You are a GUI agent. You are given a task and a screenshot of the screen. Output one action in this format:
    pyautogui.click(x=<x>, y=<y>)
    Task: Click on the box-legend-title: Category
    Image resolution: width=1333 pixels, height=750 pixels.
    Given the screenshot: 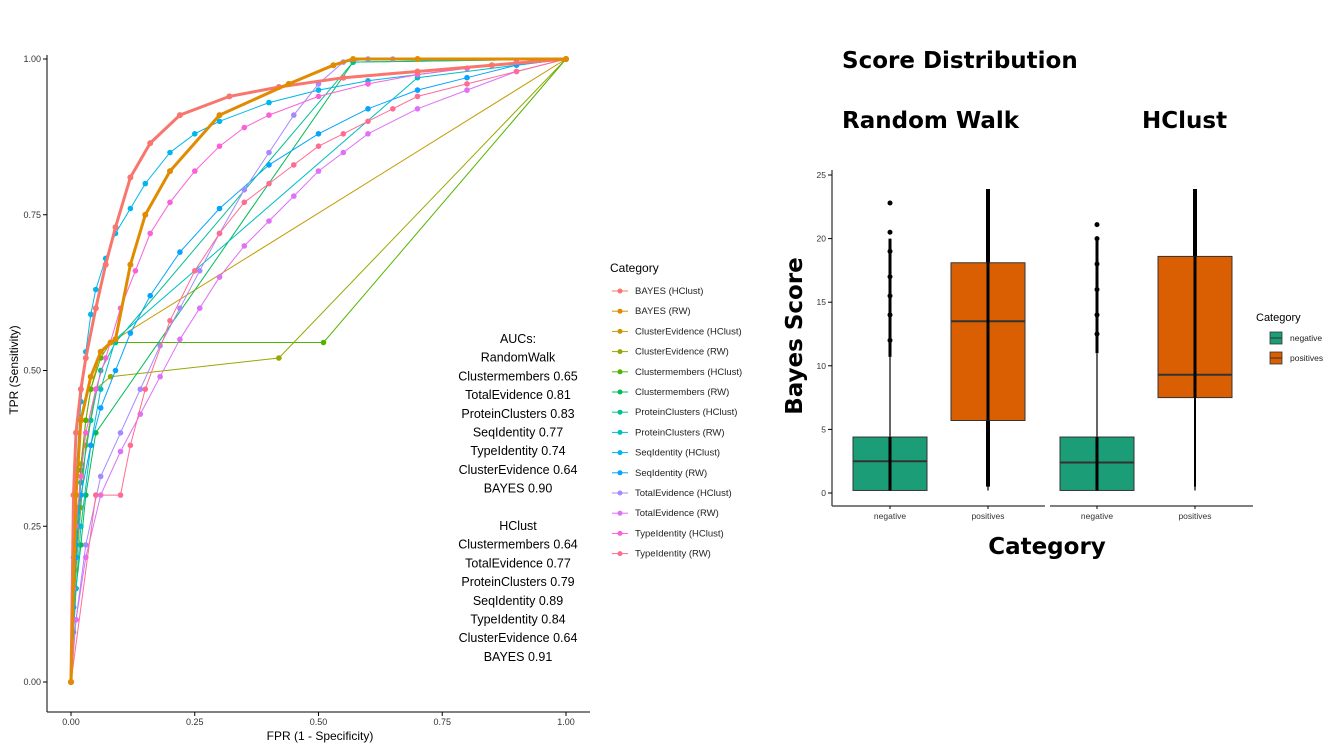 What is the action you would take?
    pyautogui.click(x=1278, y=318)
    